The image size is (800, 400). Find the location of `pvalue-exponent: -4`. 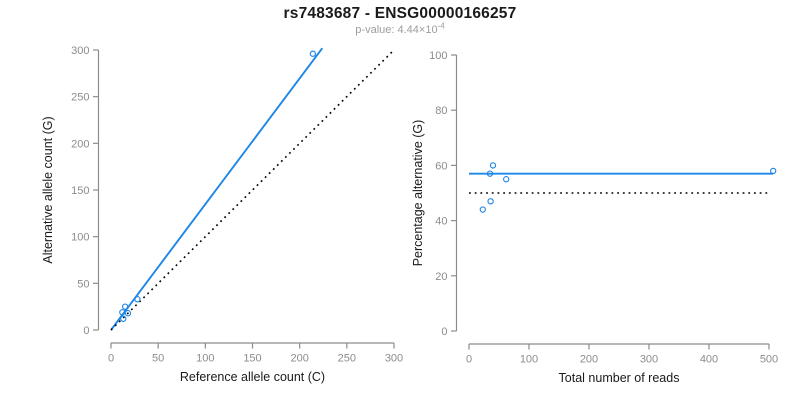

pvalue-exponent: -4 is located at coordinates (441, 26).